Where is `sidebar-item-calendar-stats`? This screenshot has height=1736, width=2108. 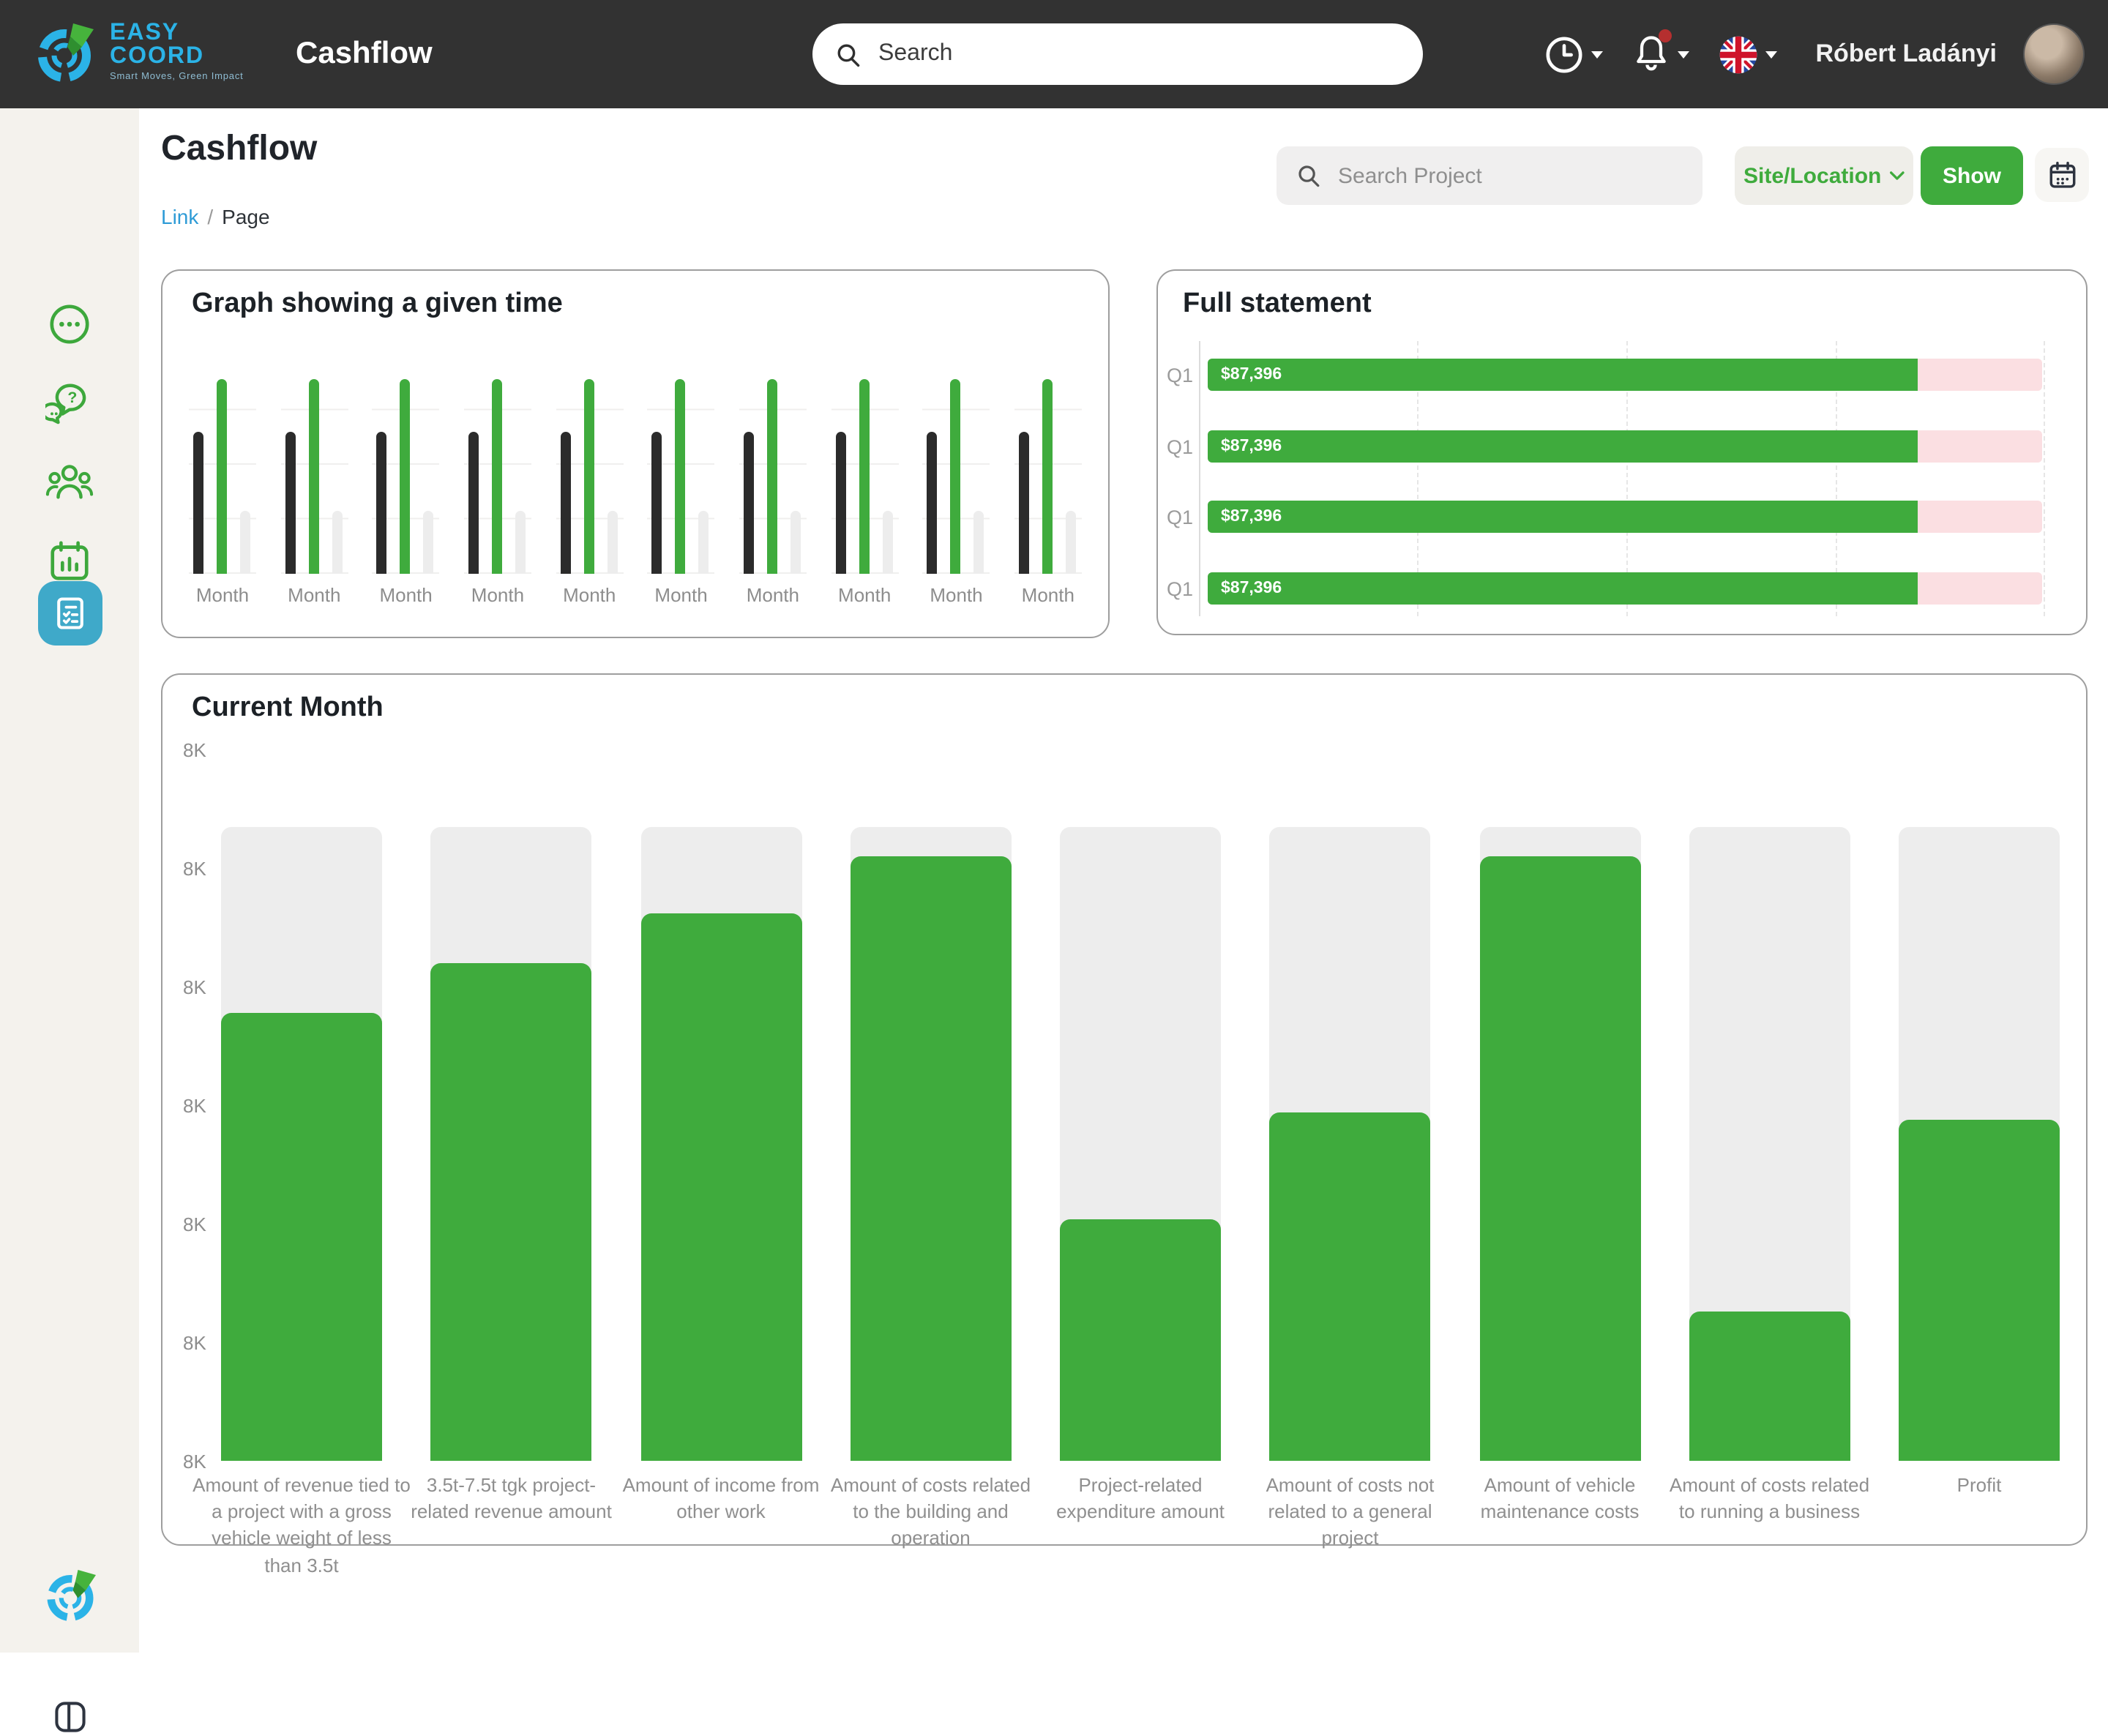 sidebar-item-calendar-stats is located at coordinates (69, 561).